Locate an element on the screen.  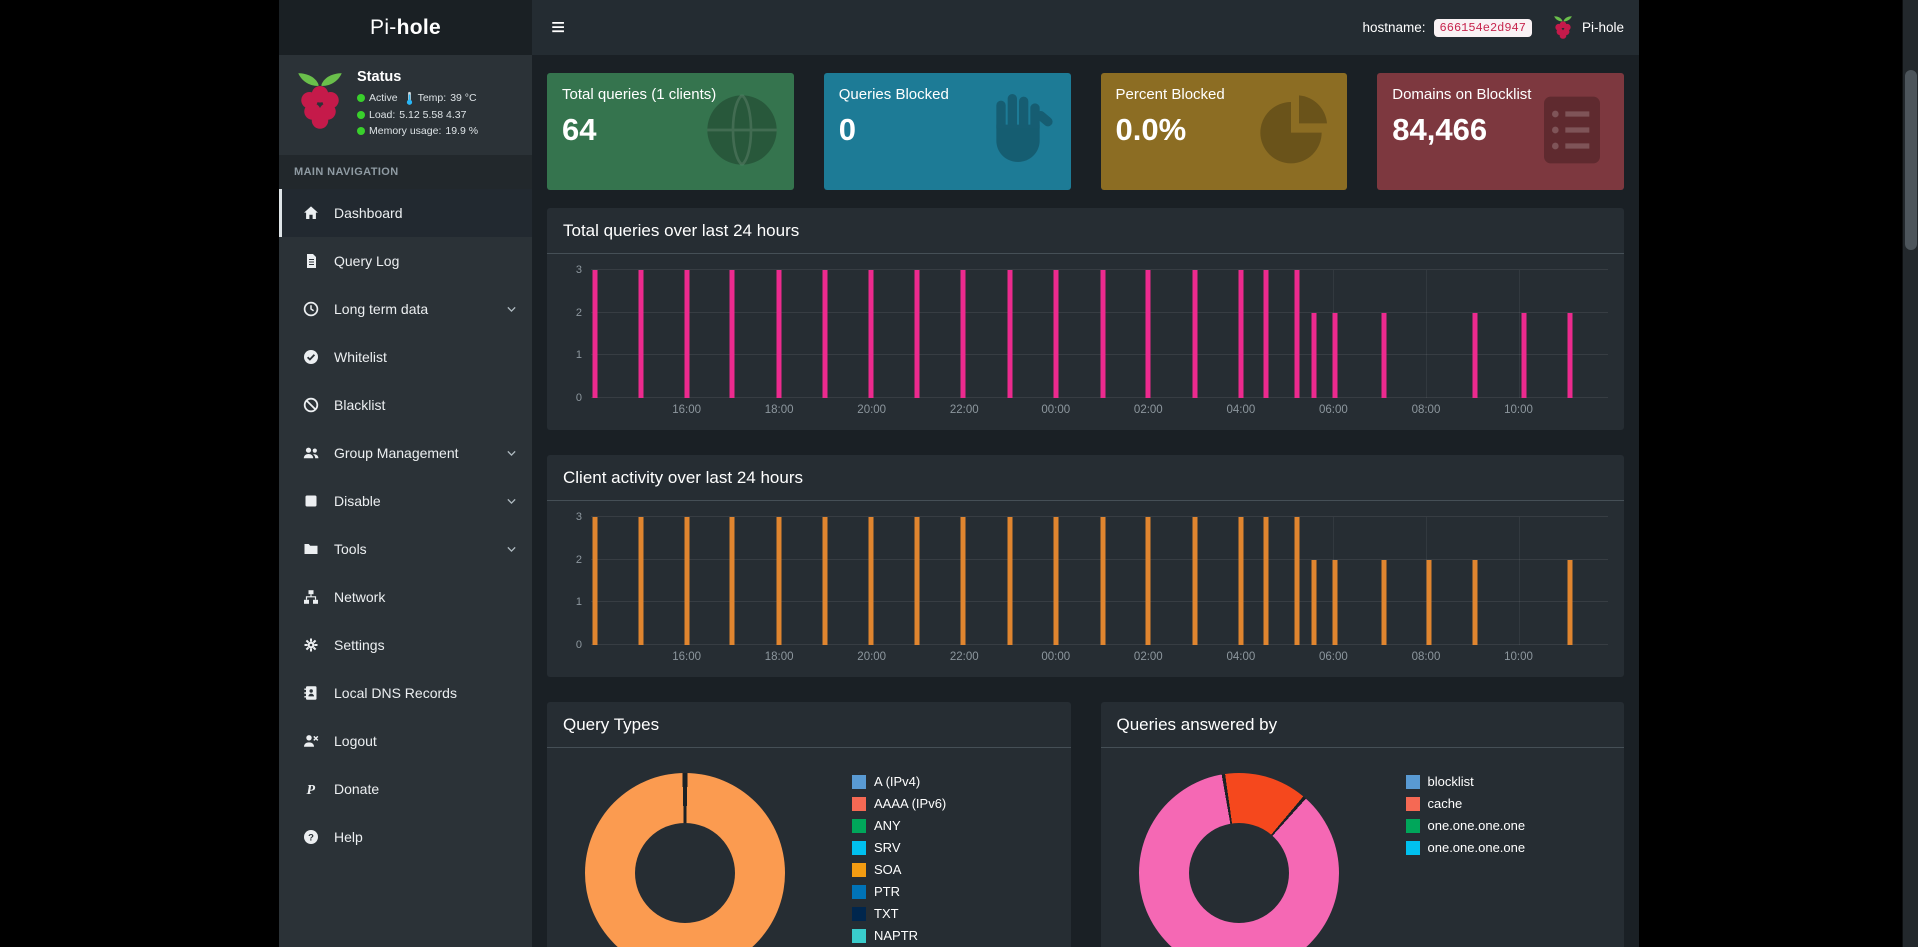
legend-item: A (IPv4) is located at coordinates (899, 781).